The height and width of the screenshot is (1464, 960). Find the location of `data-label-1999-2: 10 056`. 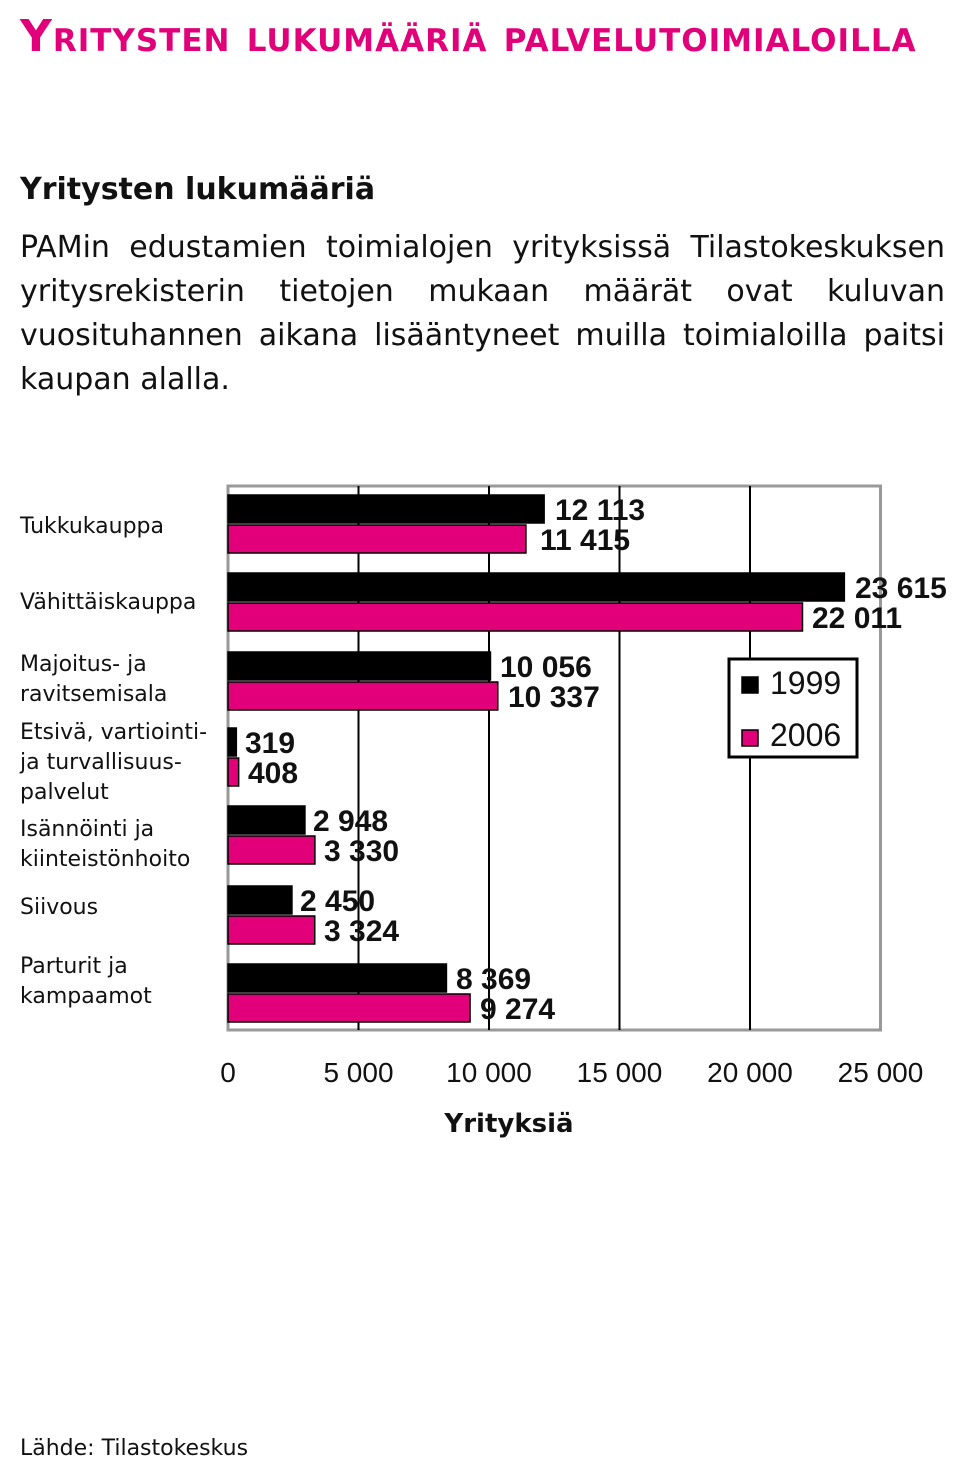

data-label-1999-2: 10 056 is located at coordinates (546, 667).